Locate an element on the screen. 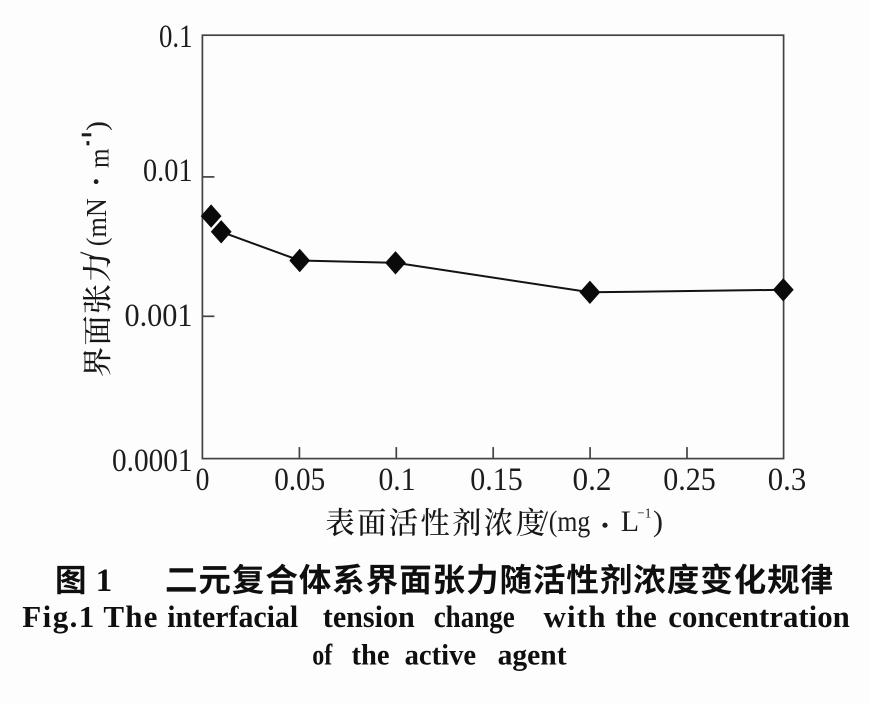 This screenshot has height=703, width=870. svg-text: 0.3 is located at coordinates (787, 480).